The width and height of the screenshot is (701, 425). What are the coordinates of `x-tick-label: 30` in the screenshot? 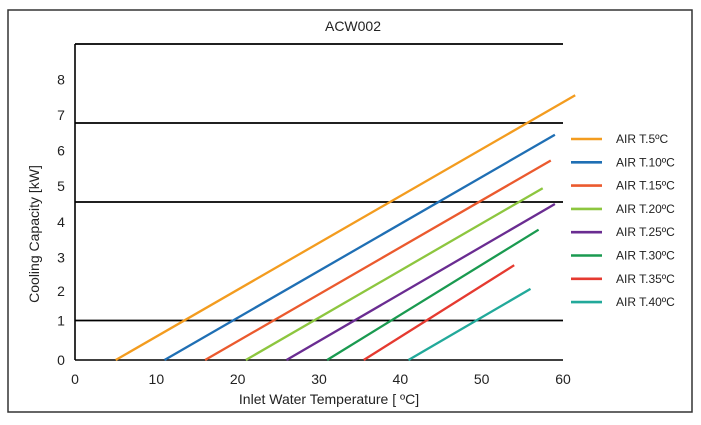 It's located at (319, 379).